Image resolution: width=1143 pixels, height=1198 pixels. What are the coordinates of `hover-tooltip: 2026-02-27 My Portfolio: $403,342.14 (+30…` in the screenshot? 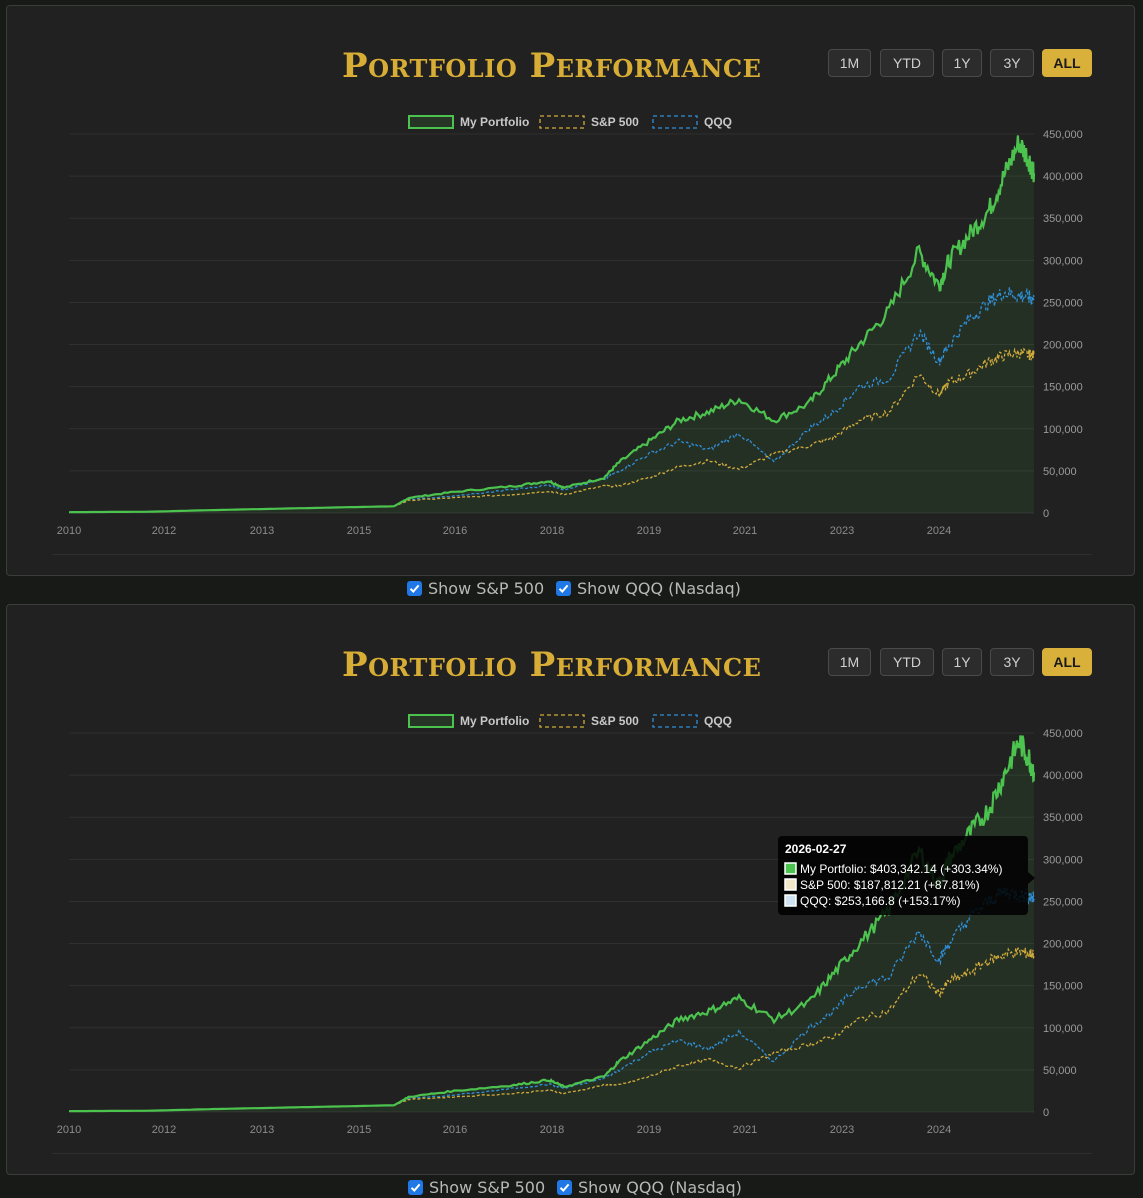 It's located at (906, 875).